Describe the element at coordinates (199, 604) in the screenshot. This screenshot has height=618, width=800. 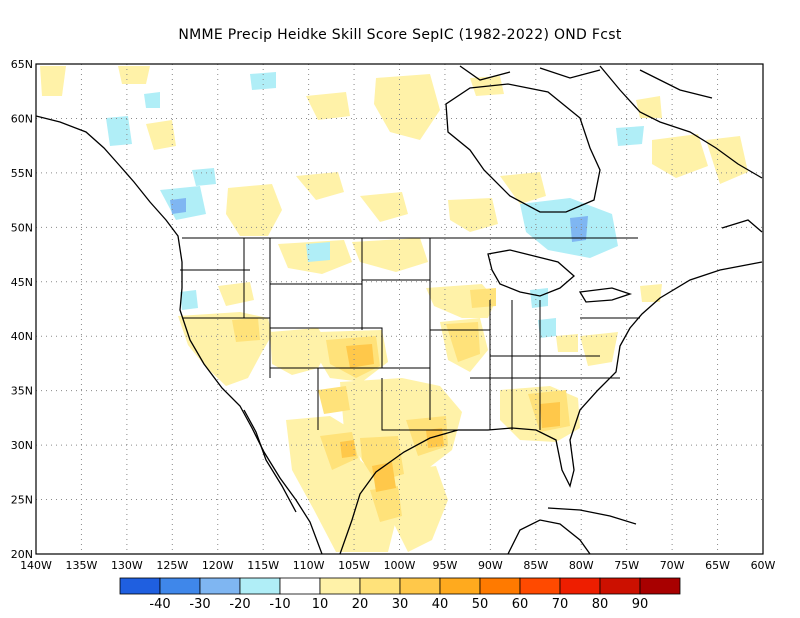
I see `colorbar-label: -30` at that location.